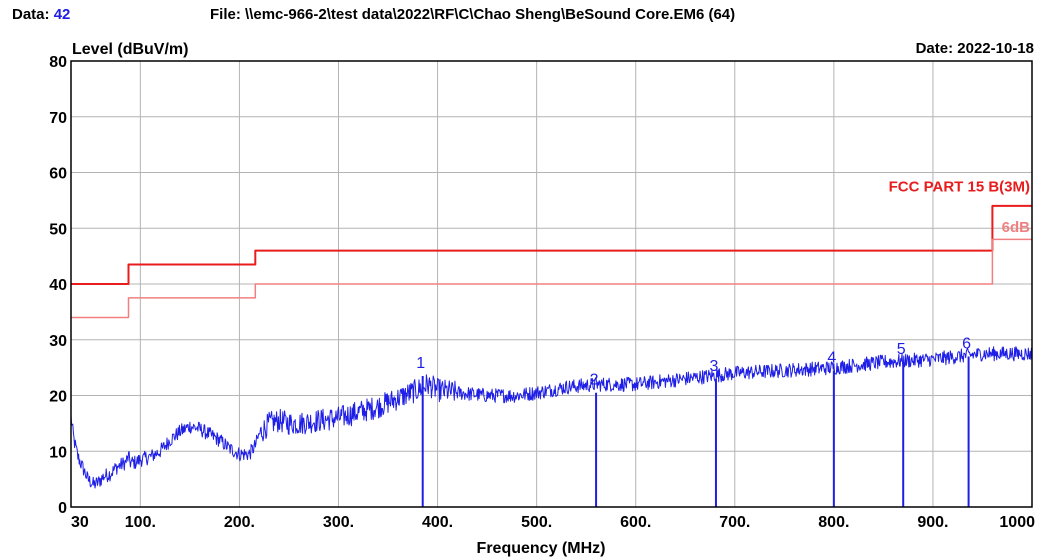 This screenshot has height=560, width=1054. Describe the element at coordinates (551, 278) in the screenshot. I see `margin-line` at that location.